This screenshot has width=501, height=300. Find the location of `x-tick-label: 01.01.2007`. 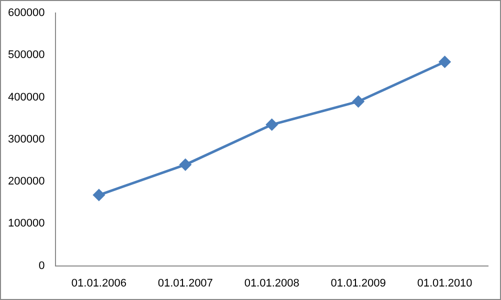

x-tick-label: 01.01.2007 is located at coordinates (185, 283).